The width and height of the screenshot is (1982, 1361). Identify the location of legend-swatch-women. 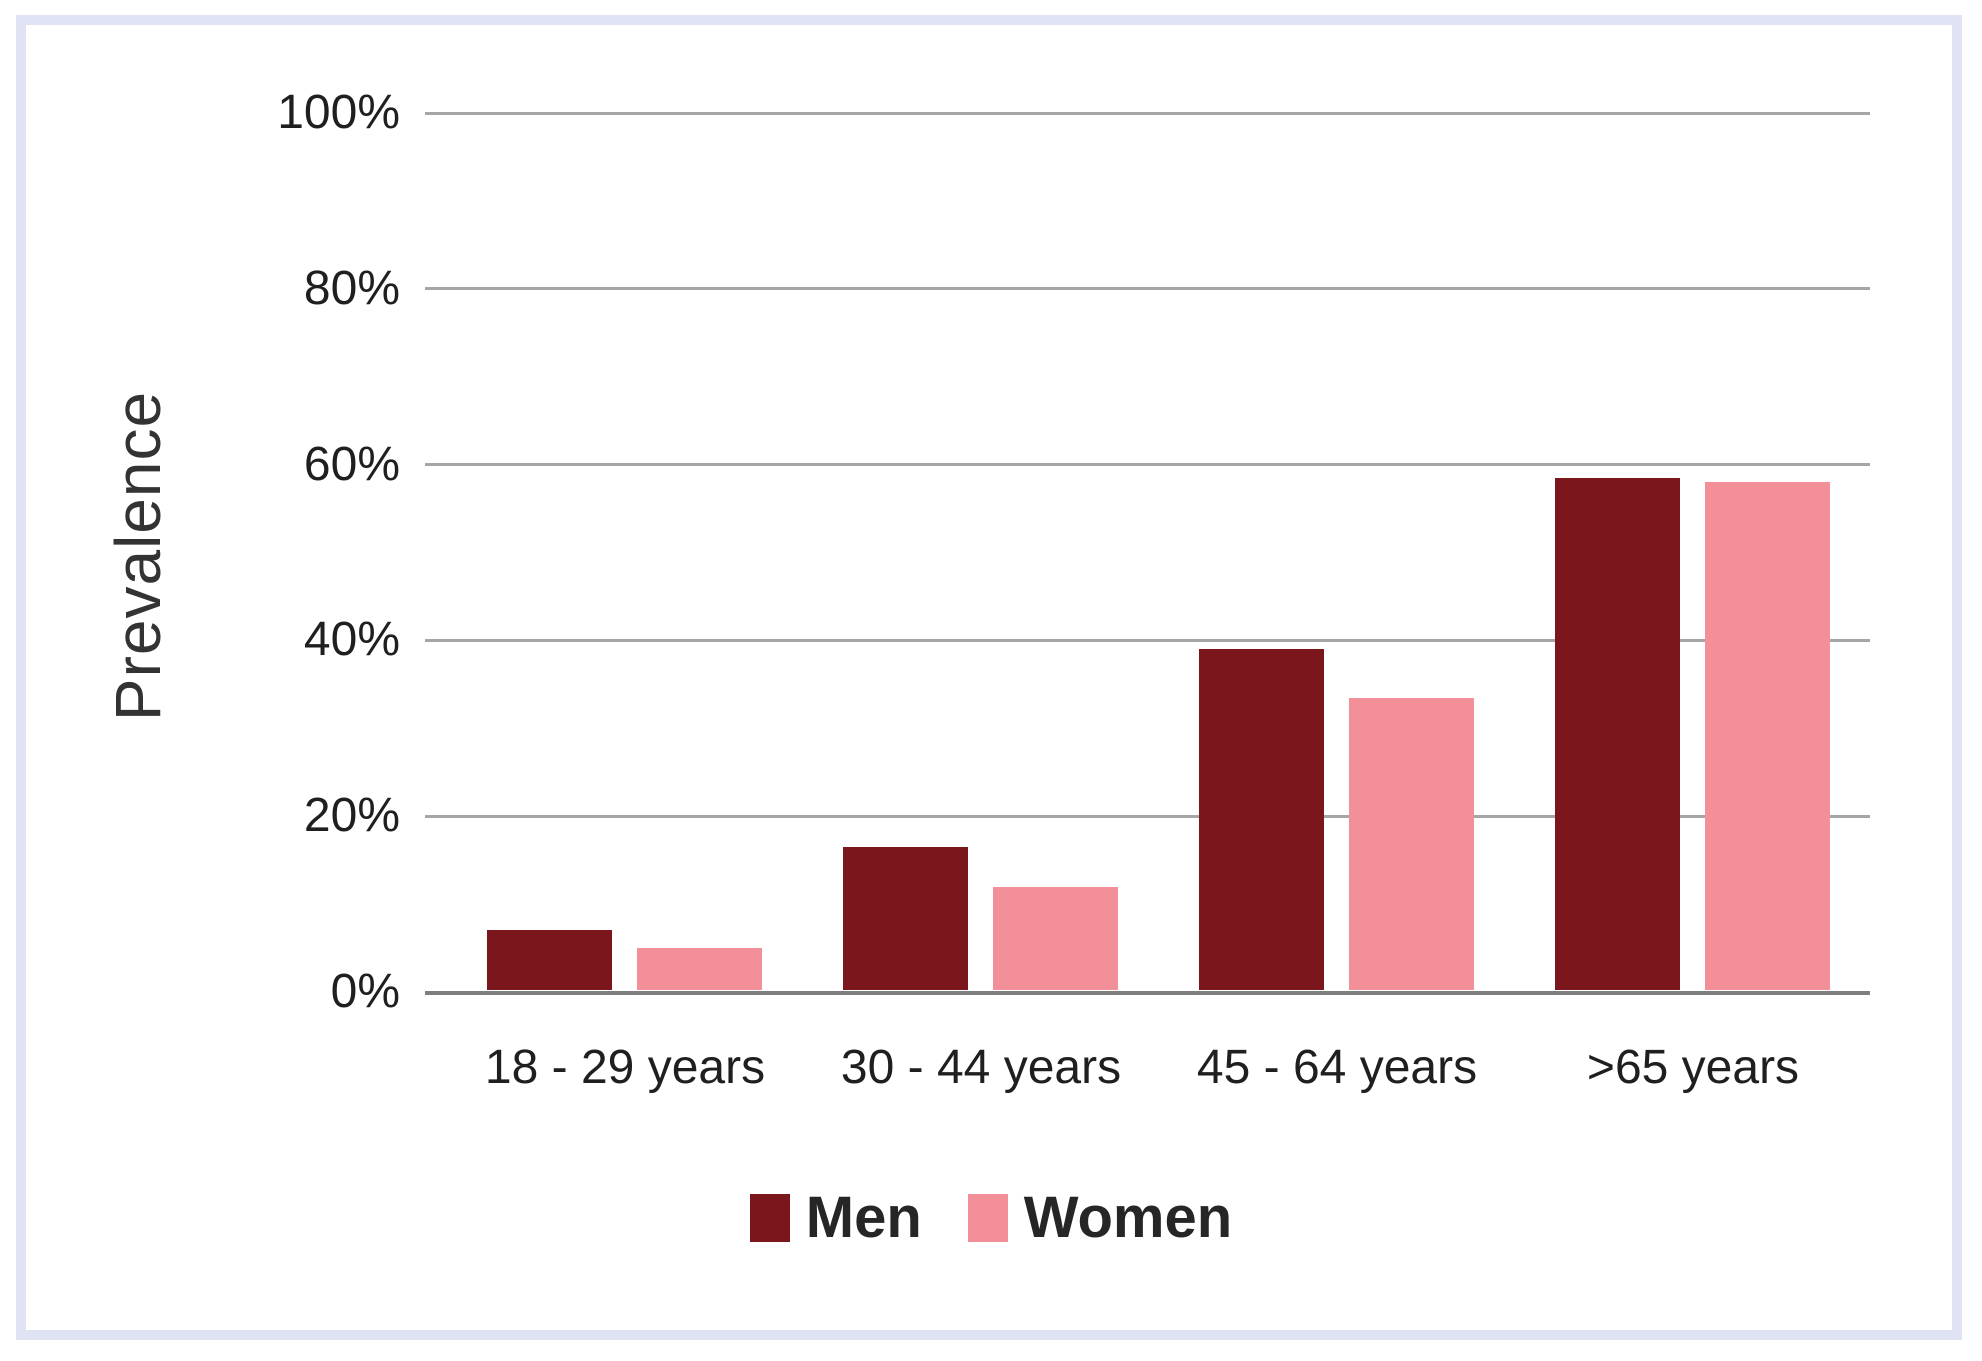
(987, 1218).